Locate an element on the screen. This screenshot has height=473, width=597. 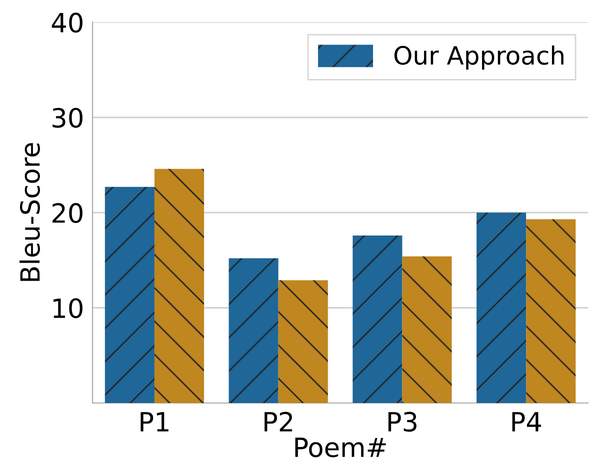
x-tick-label: P2 is located at coordinates (278, 422).